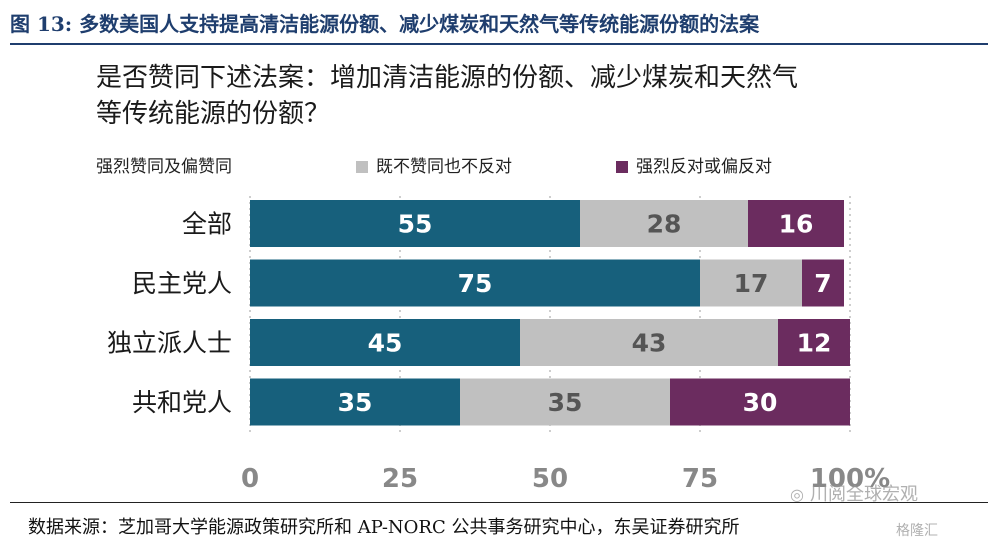  Describe the element at coordinates (797, 494) in the screenshot. I see `wechat-icon: ◎` at that location.